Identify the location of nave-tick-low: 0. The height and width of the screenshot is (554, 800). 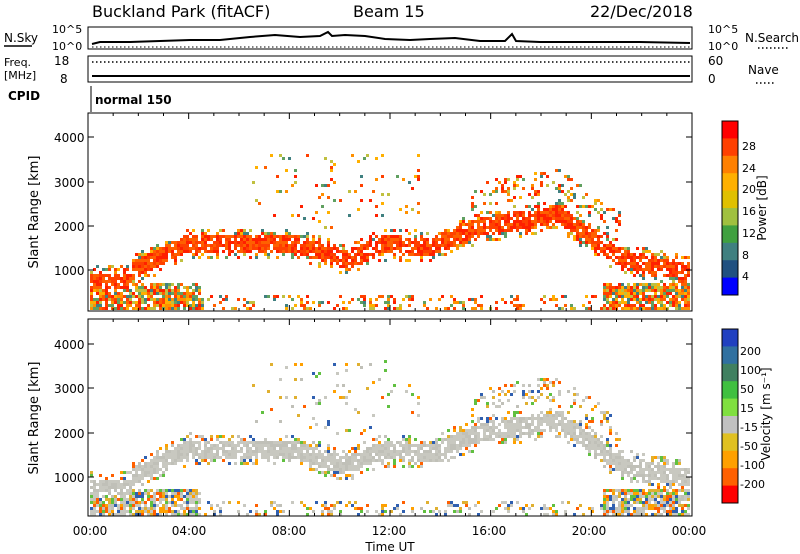
(712, 79).